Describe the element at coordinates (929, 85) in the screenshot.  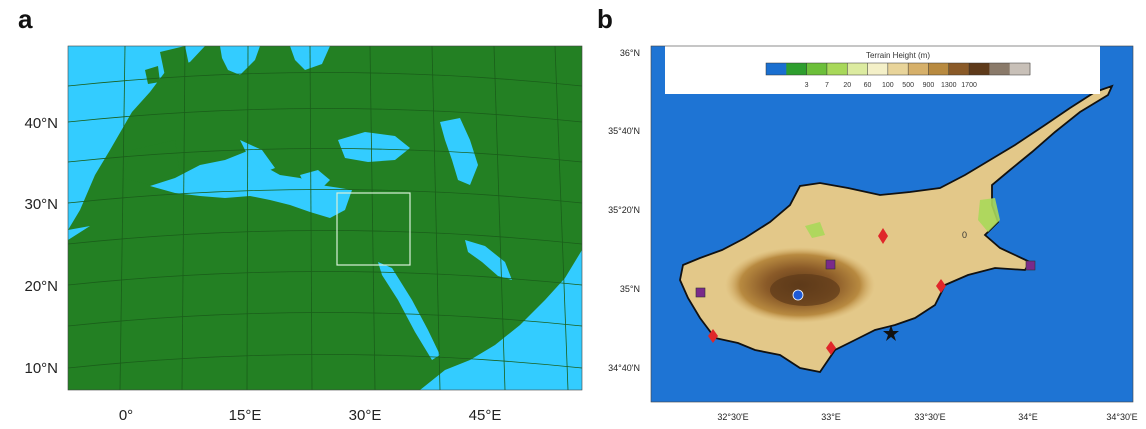
I see `legend-tick-label: 900` at that location.